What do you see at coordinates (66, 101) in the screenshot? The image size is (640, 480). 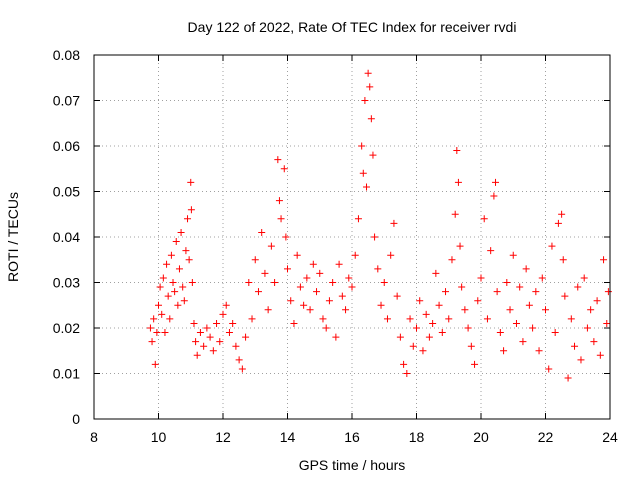 I see `y-tick-label: 0.07` at bounding box center [66, 101].